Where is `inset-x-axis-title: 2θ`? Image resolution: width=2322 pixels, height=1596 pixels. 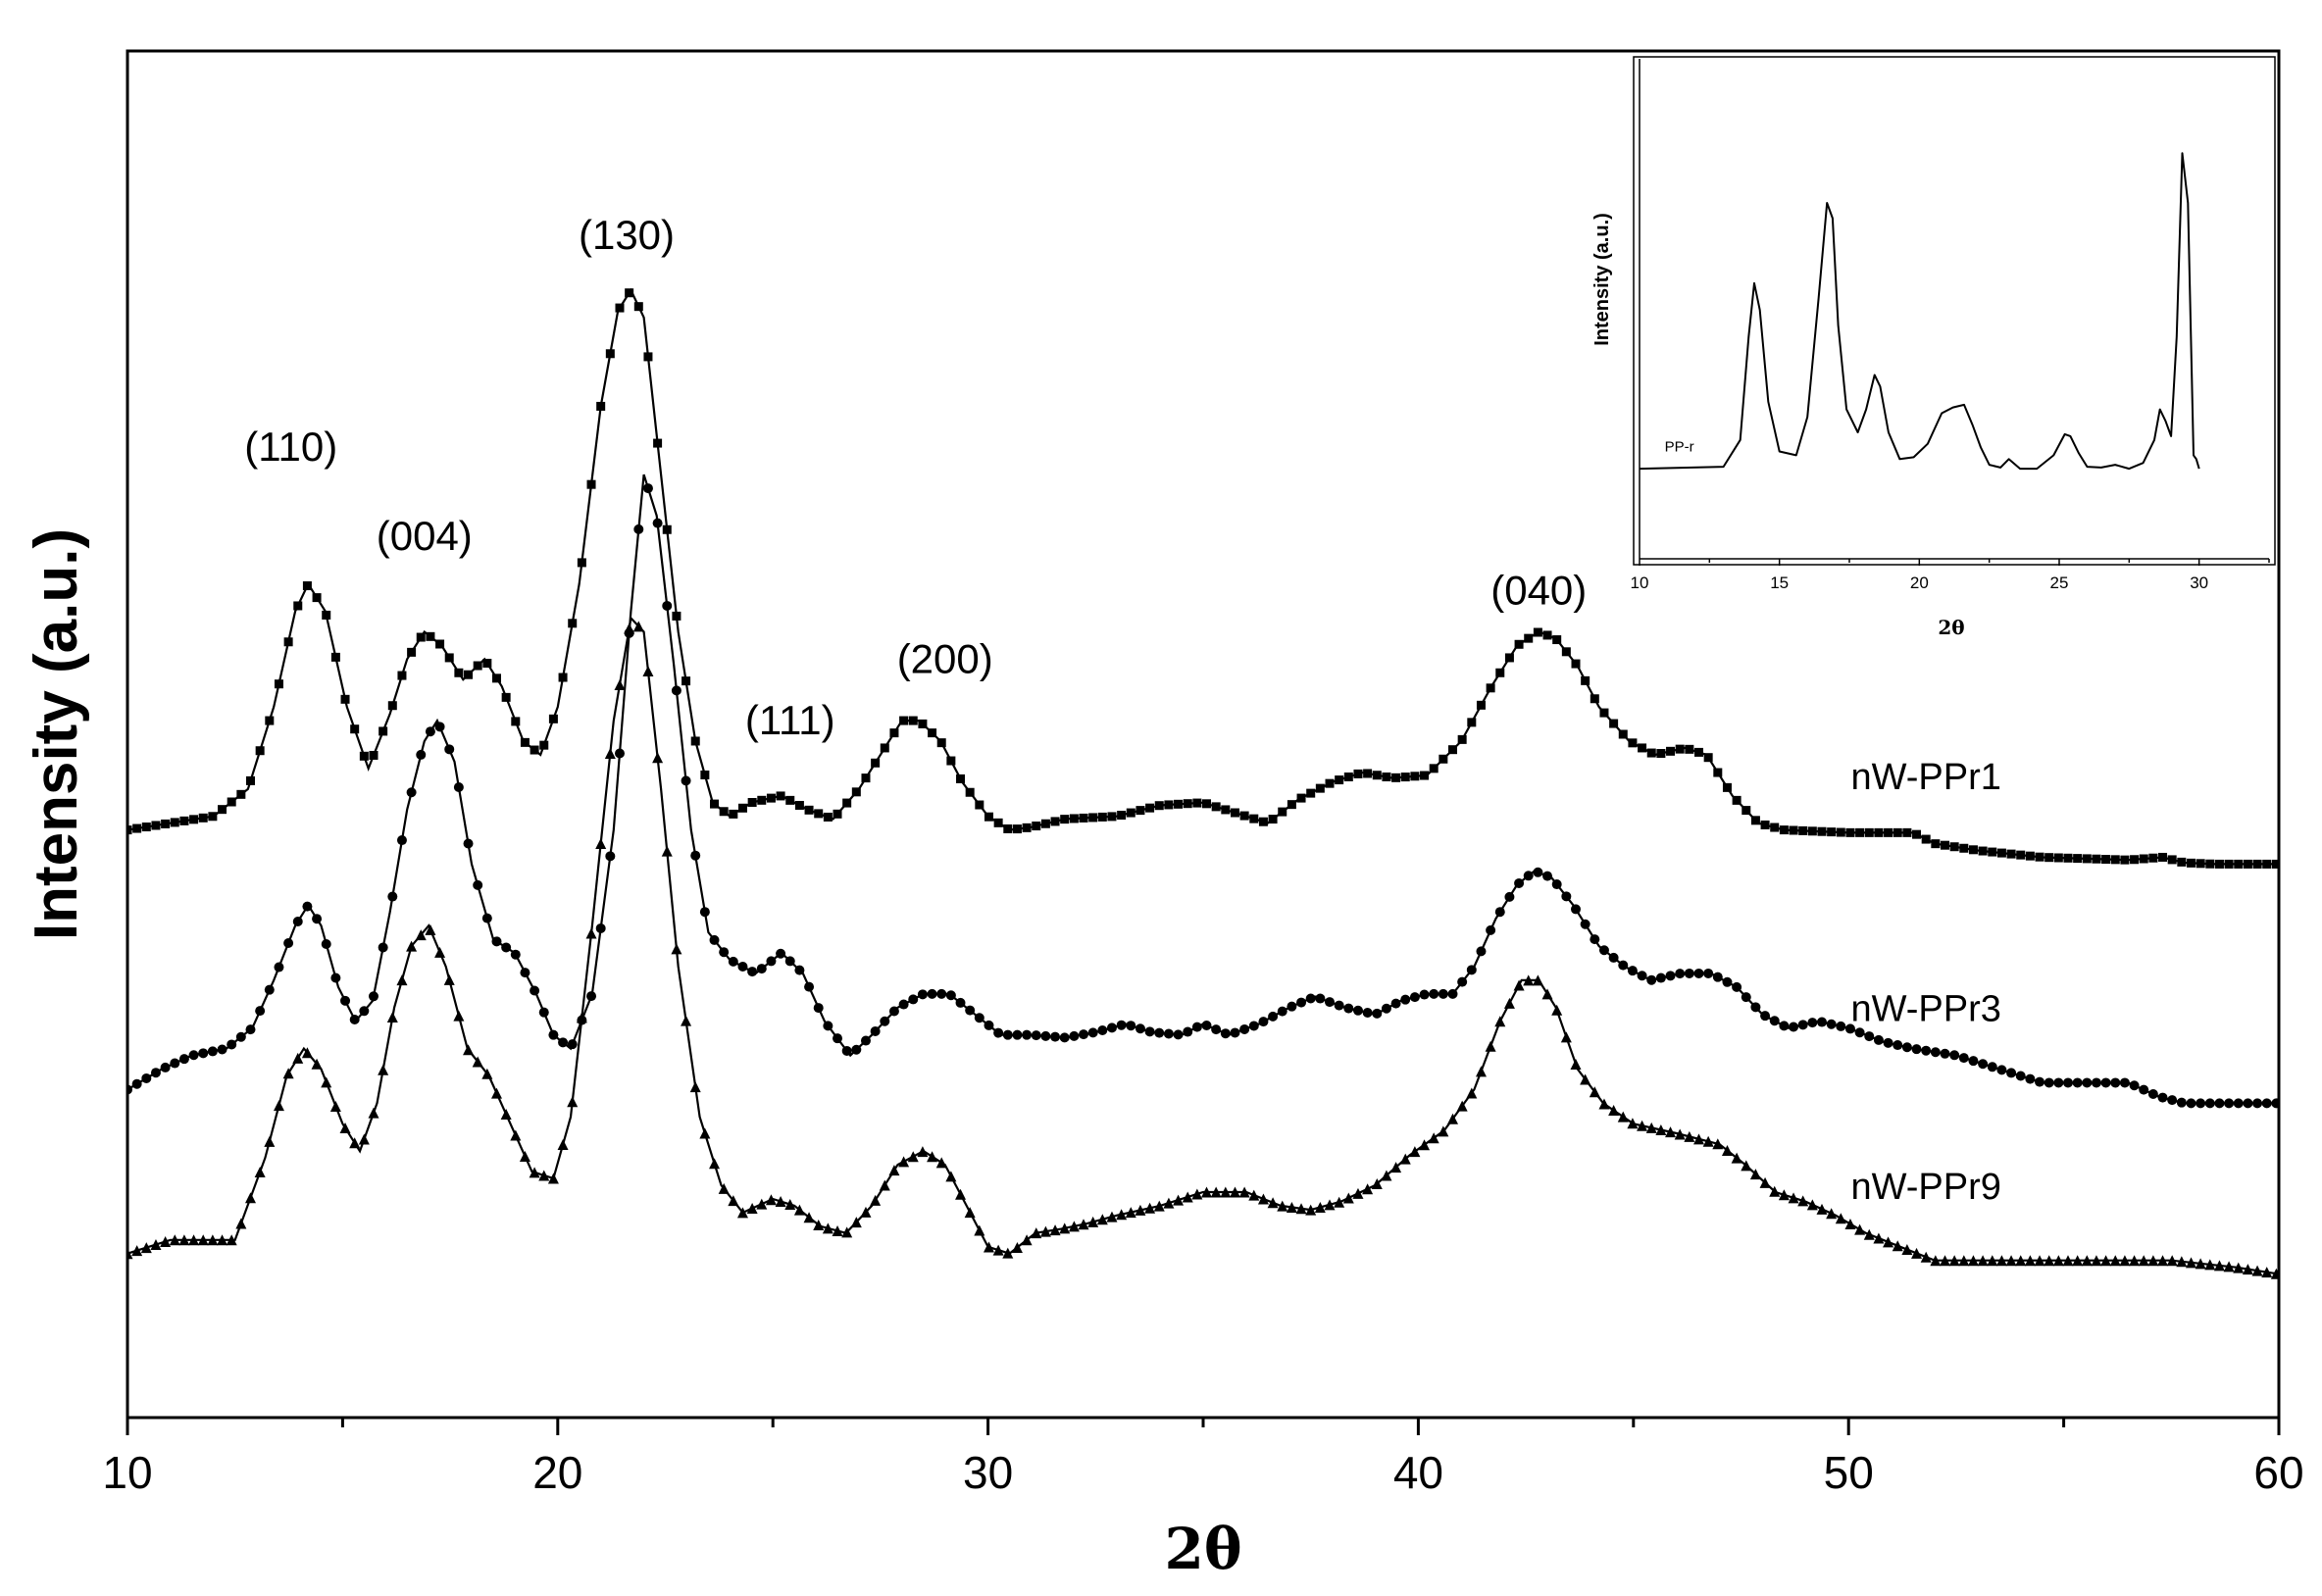 inset-x-axis-title: 2θ is located at coordinates (1951, 627).